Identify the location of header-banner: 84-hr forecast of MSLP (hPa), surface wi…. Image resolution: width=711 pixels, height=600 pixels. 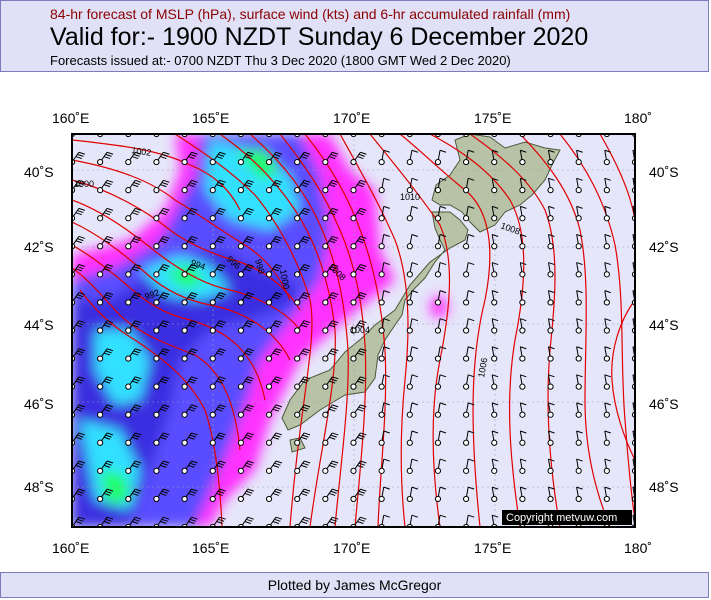
(354, 36).